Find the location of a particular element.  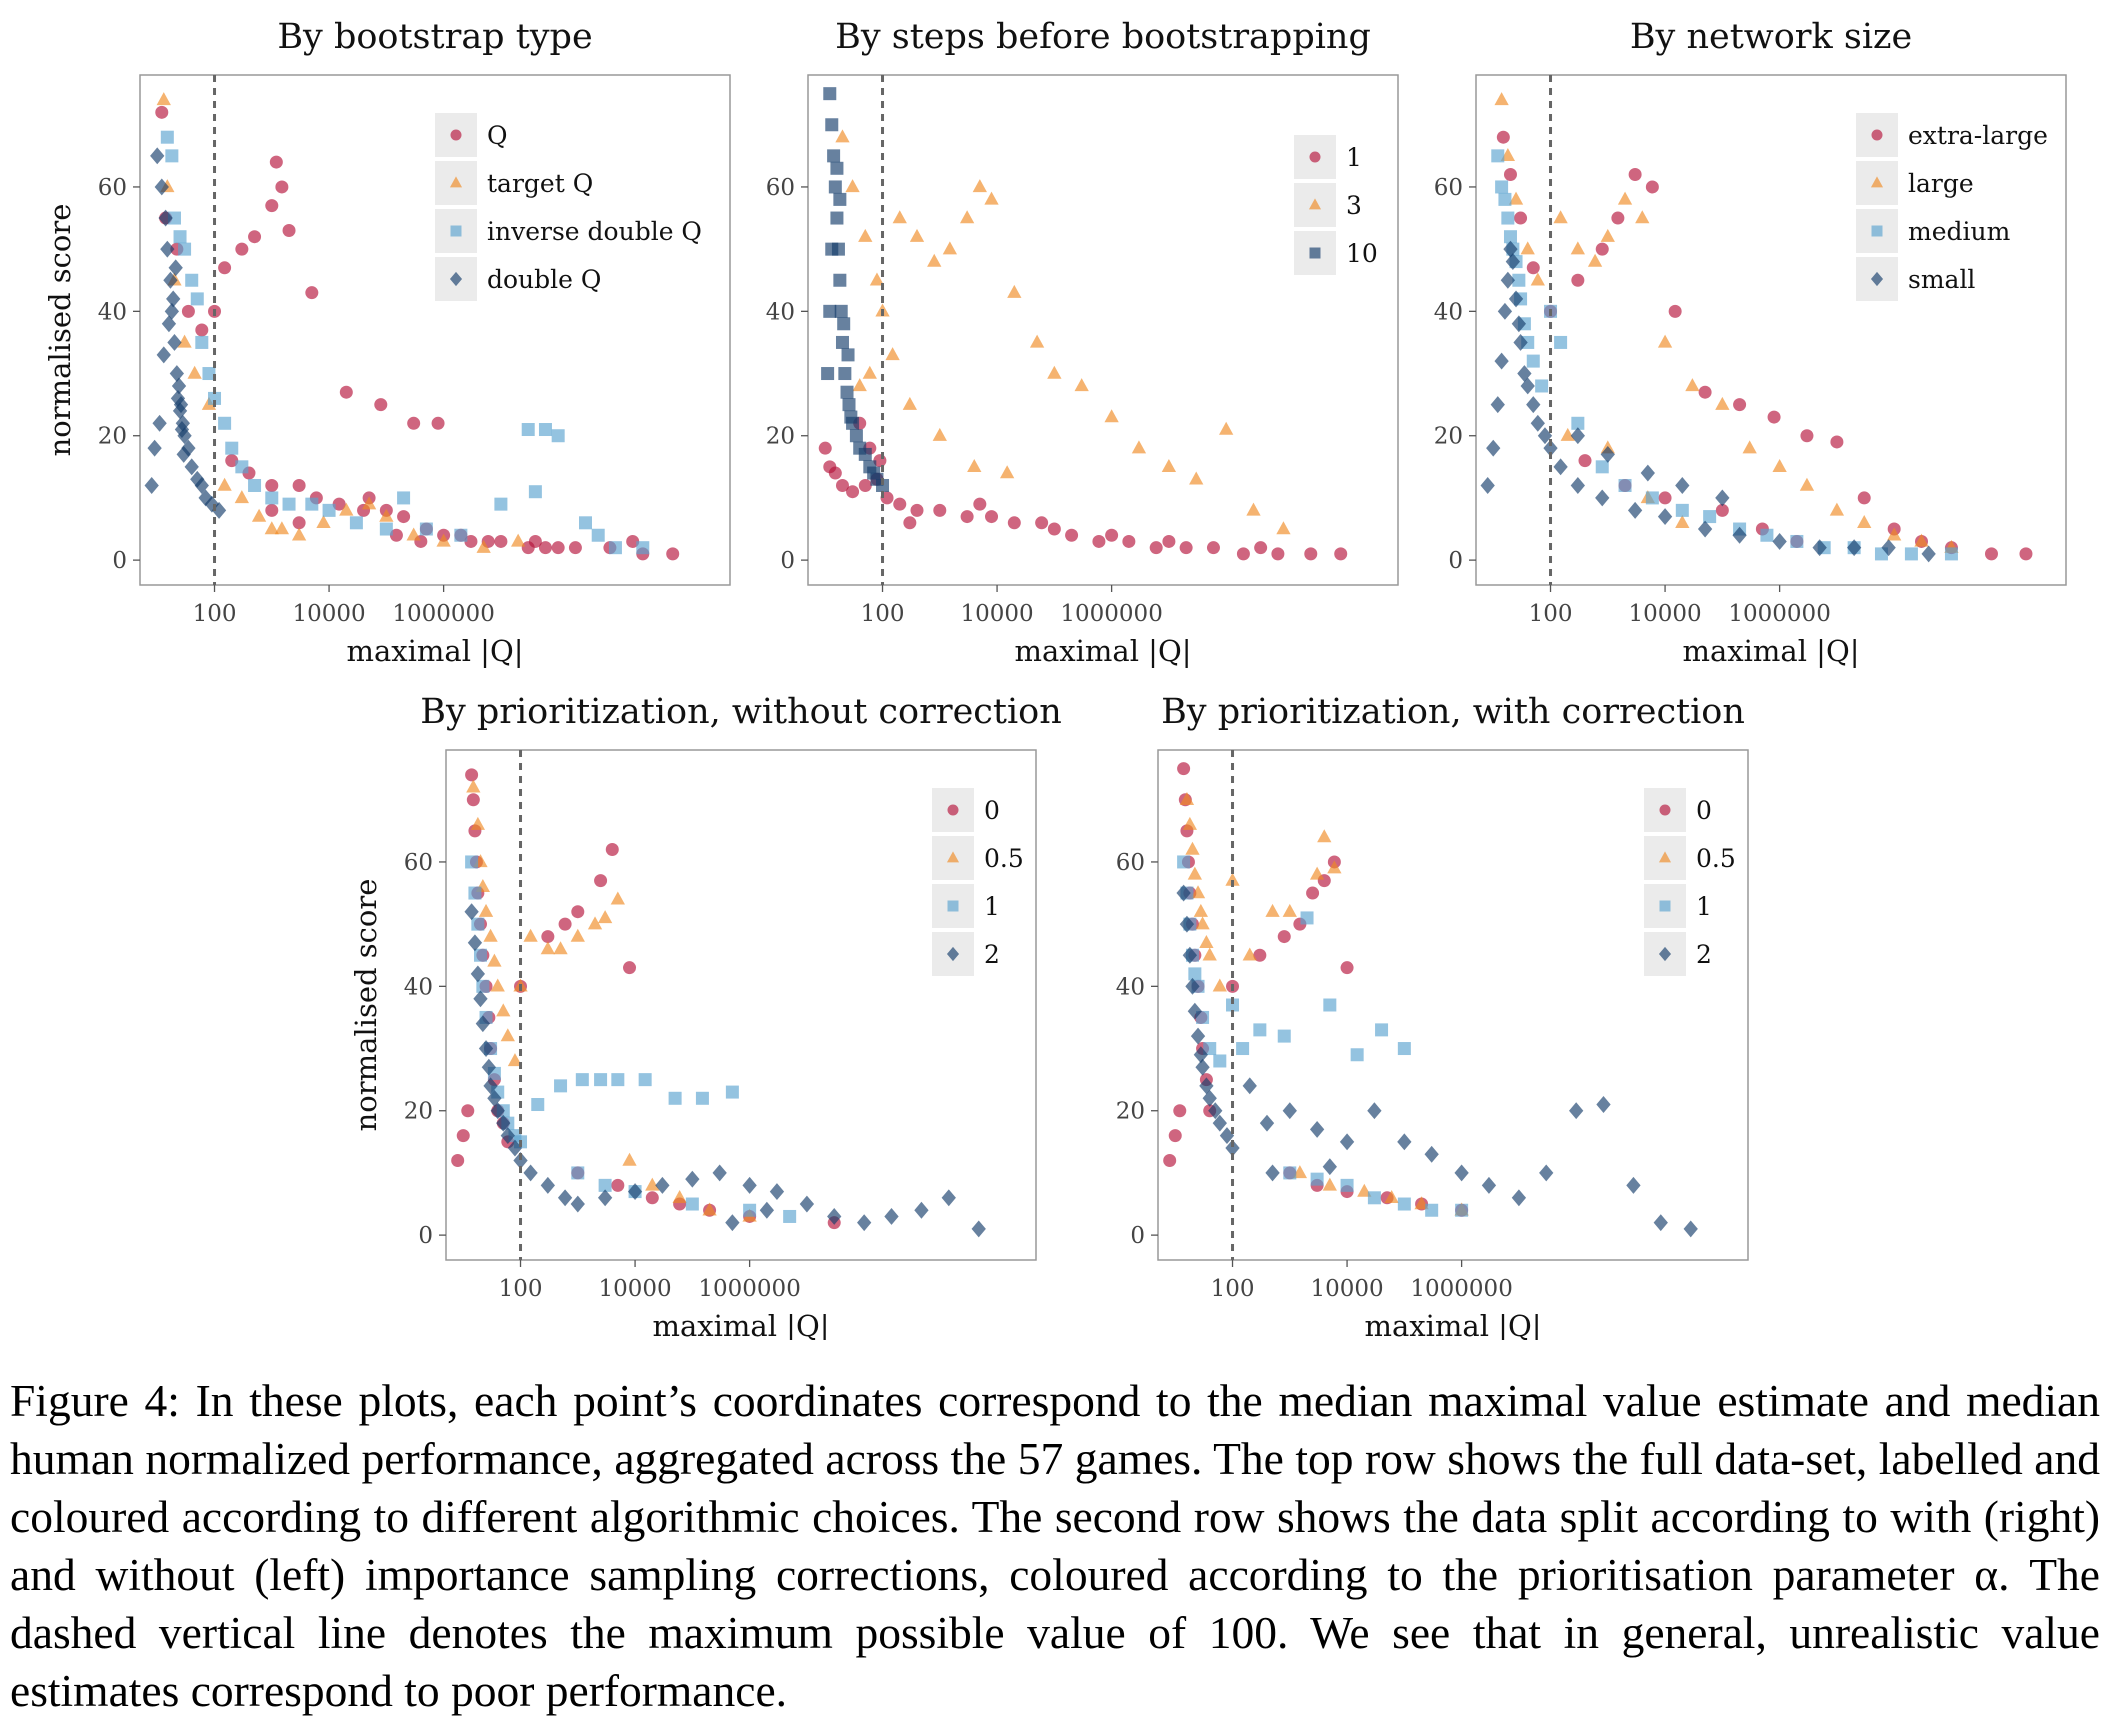

y-tick-label: 0 is located at coordinates (425, 1236).